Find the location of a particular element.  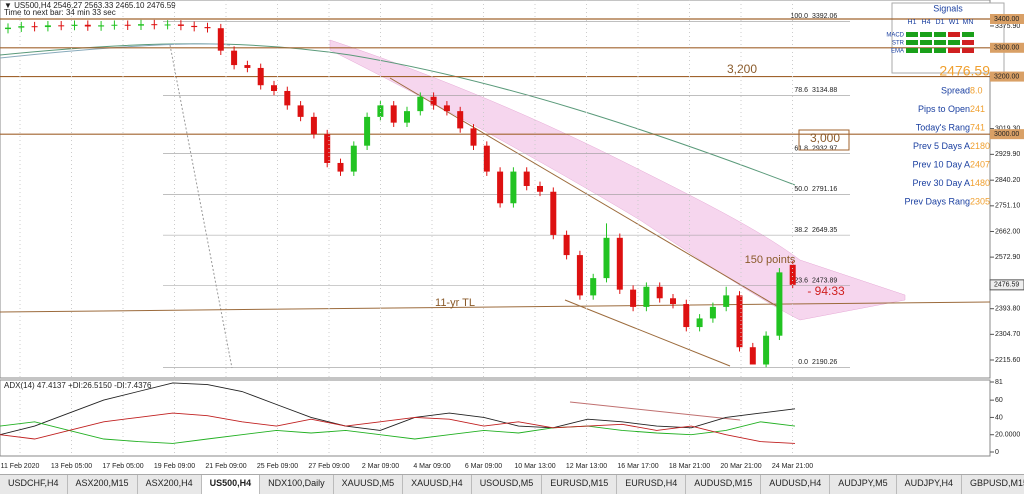

x-tick-label: 19 Feb 09:00 is located at coordinates (174, 466).